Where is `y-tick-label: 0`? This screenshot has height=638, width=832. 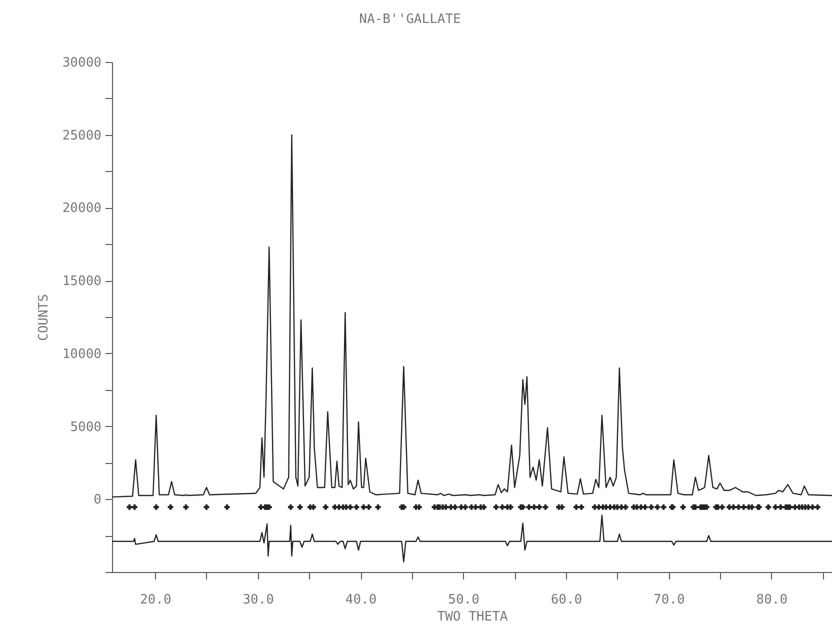 y-tick-label: 0 is located at coordinates (98, 500).